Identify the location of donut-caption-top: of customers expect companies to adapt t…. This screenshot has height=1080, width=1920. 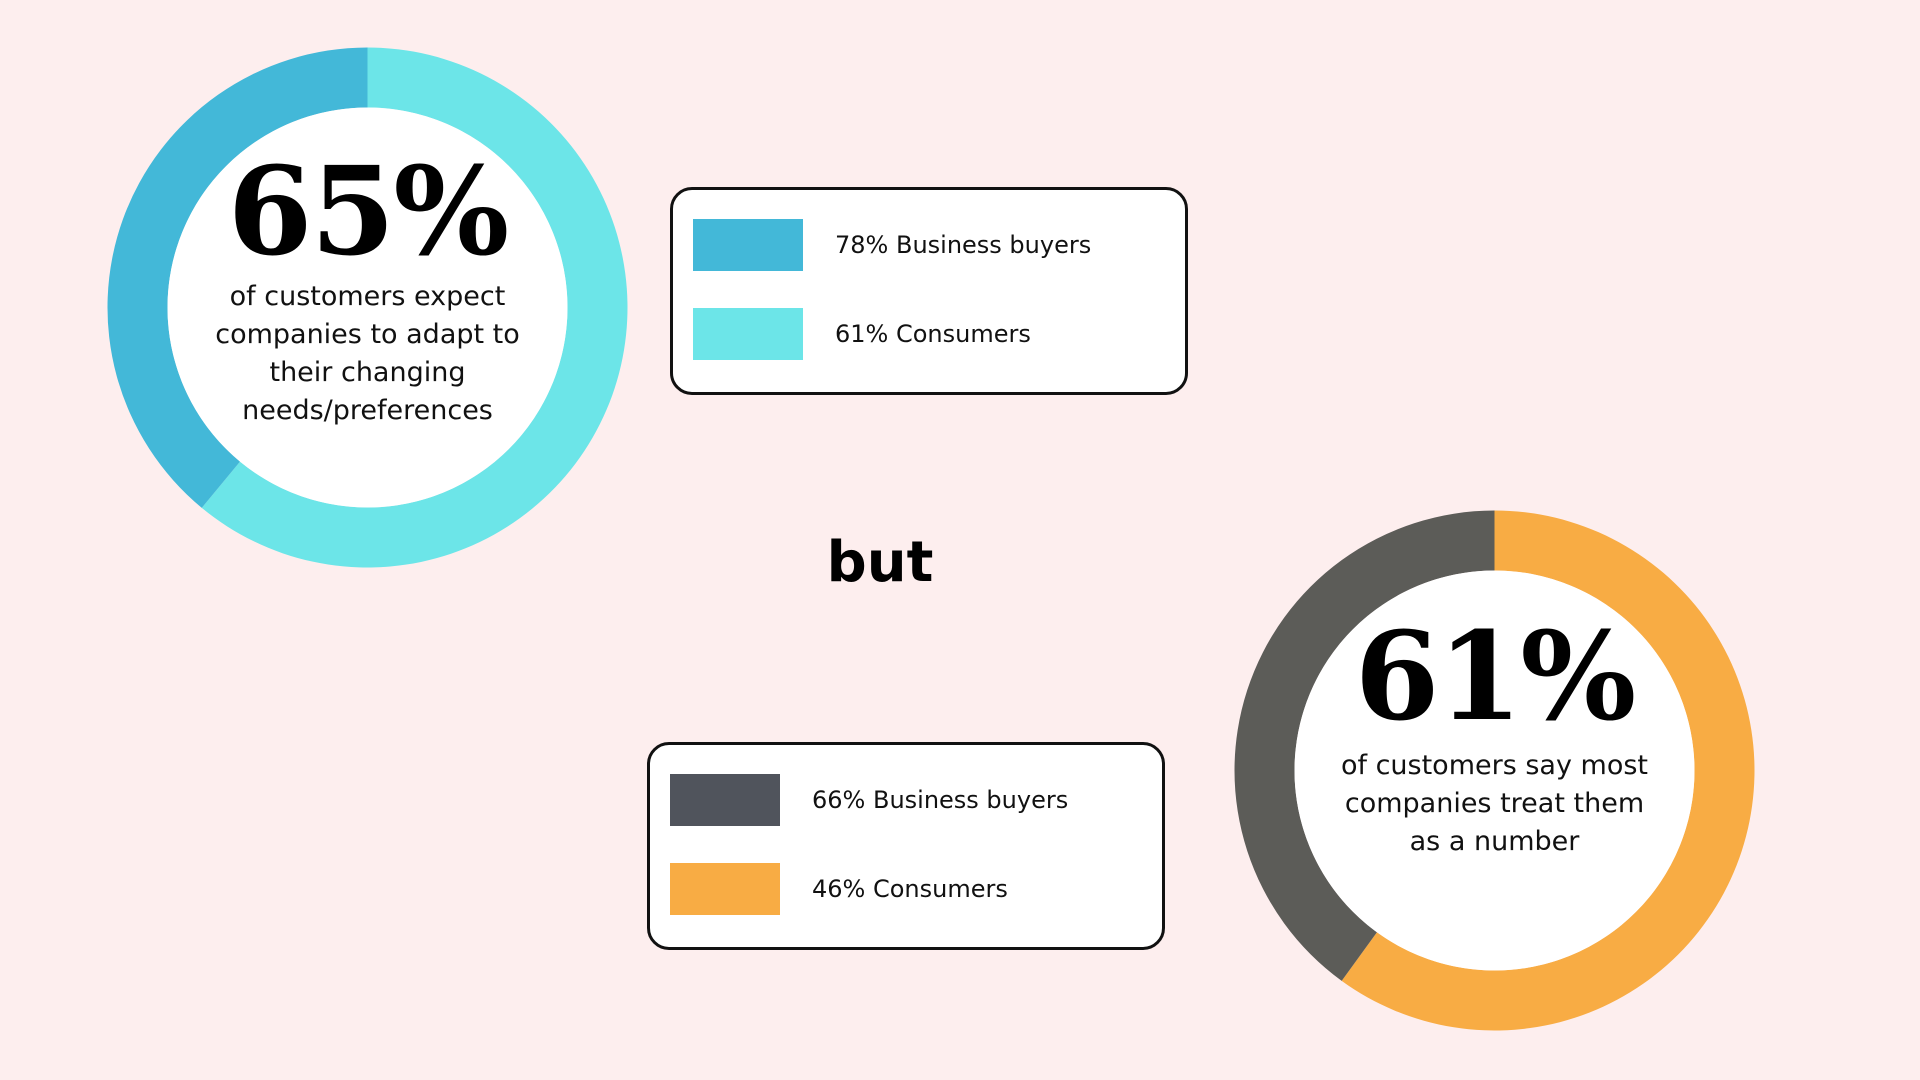
(367, 353).